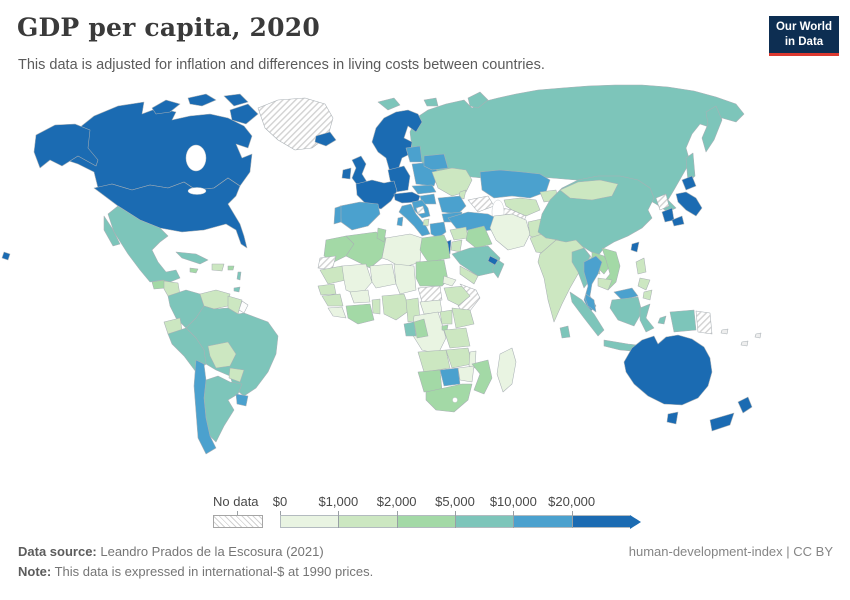 Image resolution: width=850 pixels, height=600 pixels. What do you see at coordinates (804, 36) in the screenshot?
I see `owid-logo: Our World in Data` at bounding box center [804, 36].